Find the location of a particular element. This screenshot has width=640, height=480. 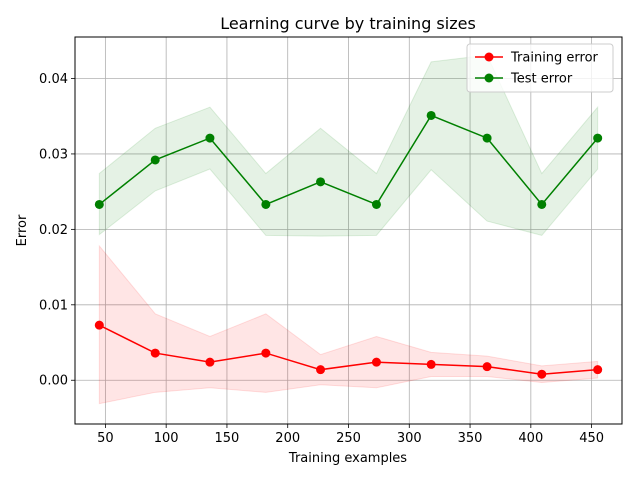

x-tick-label: 100 is located at coordinates (166, 438).